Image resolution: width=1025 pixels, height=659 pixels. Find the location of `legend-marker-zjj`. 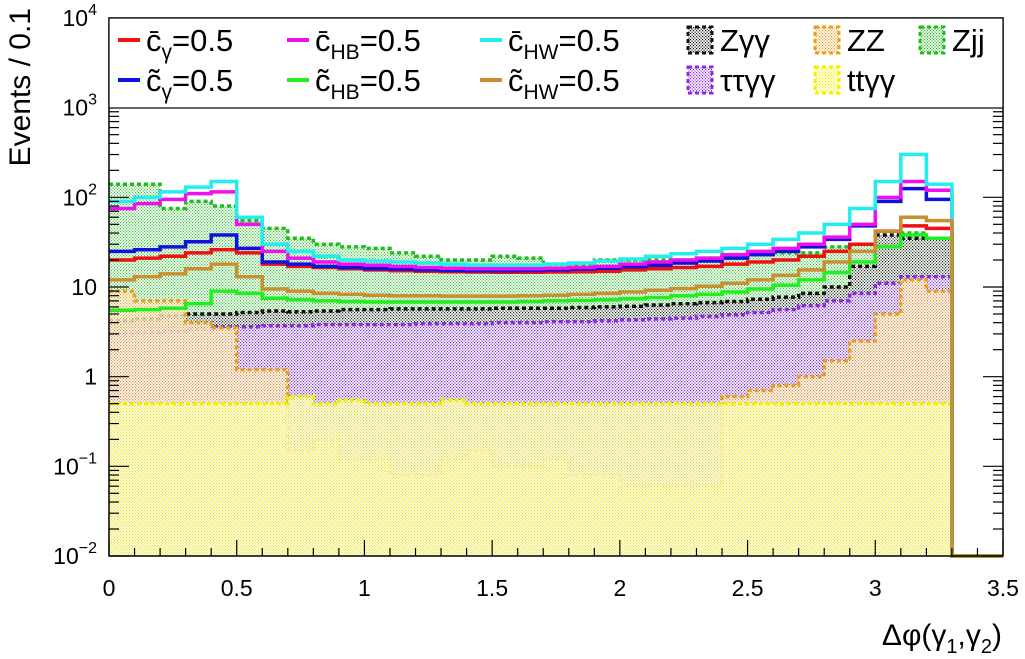

legend-marker-zjj is located at coordinates (932, 40).